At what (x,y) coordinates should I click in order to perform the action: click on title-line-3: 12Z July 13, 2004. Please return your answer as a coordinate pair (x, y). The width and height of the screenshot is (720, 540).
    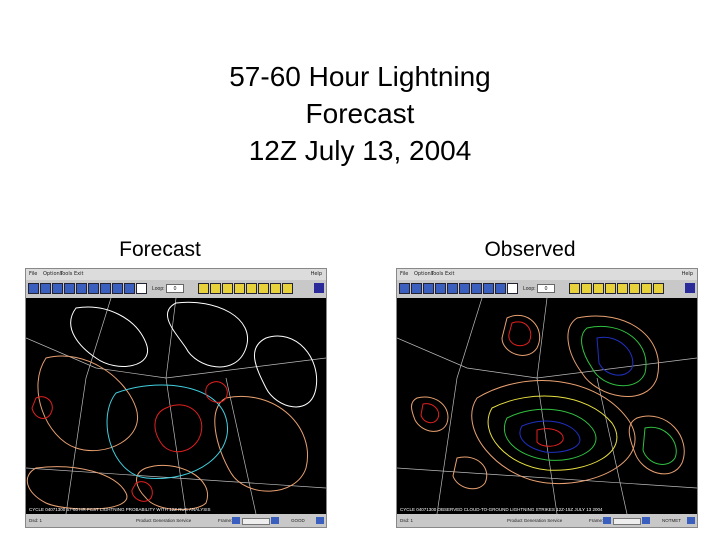
    Looking at the image, I should click on (360, 150).